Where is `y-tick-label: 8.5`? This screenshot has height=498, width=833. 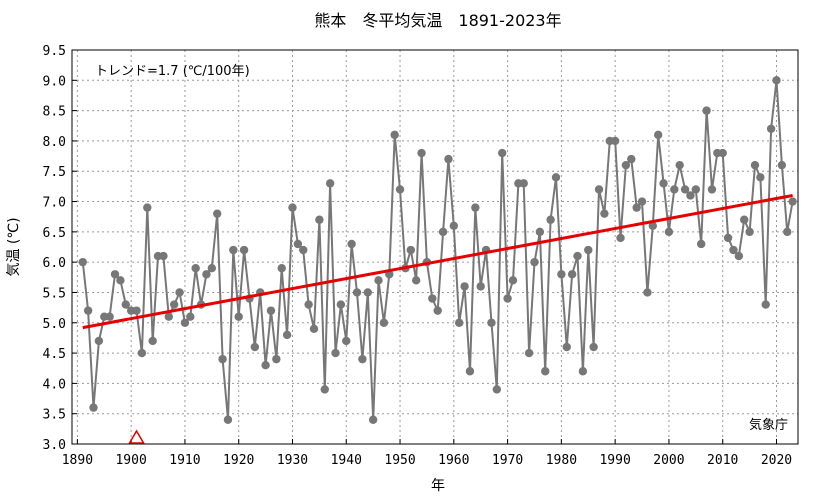 y-tick-label: 8.5 is located at coordinates (54, 112).